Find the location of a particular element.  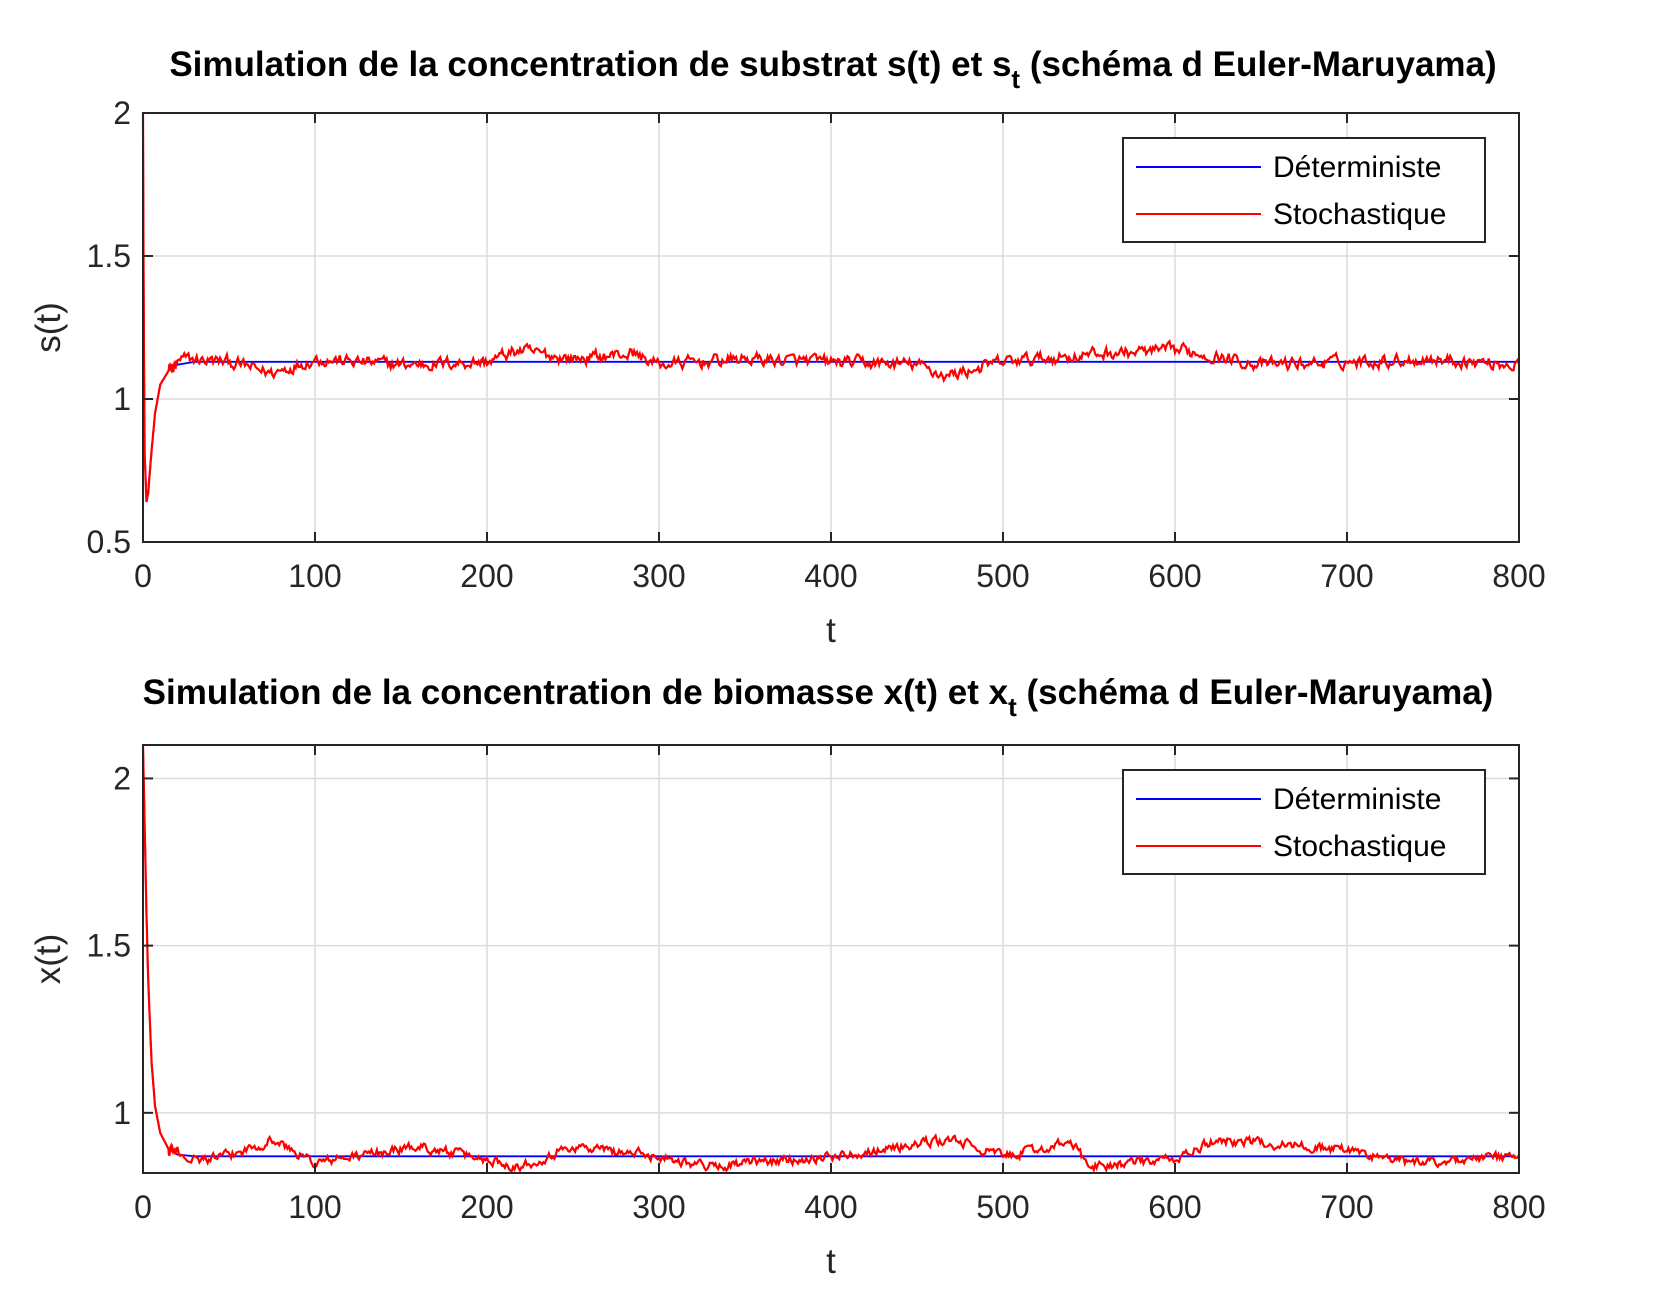

substrate-title-tail: (schéma d Euler-Maruyama) is located at coordinates (1258, 64).